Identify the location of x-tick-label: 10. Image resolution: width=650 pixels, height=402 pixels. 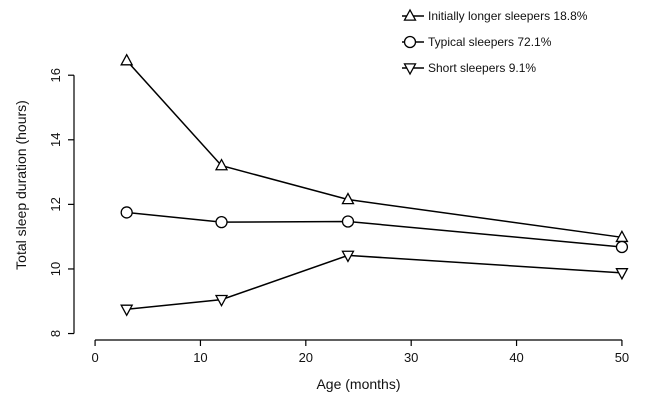
(200, 357).